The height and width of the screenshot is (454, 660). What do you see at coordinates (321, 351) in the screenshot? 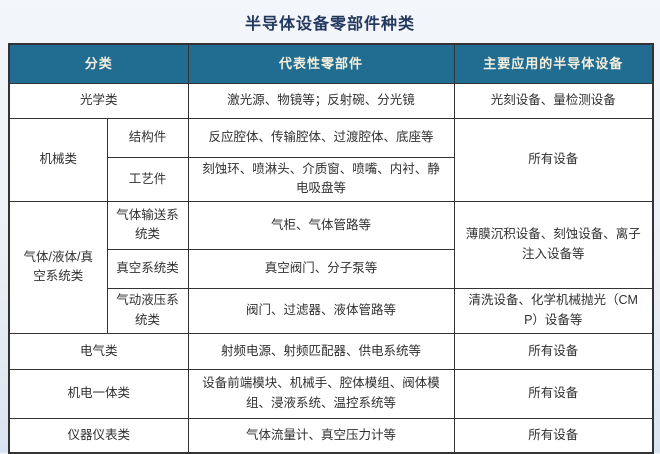
I see `cell-electrical-parts: 射频电源、射频匹配器、供电系统等` at bounding box center [321, 351].